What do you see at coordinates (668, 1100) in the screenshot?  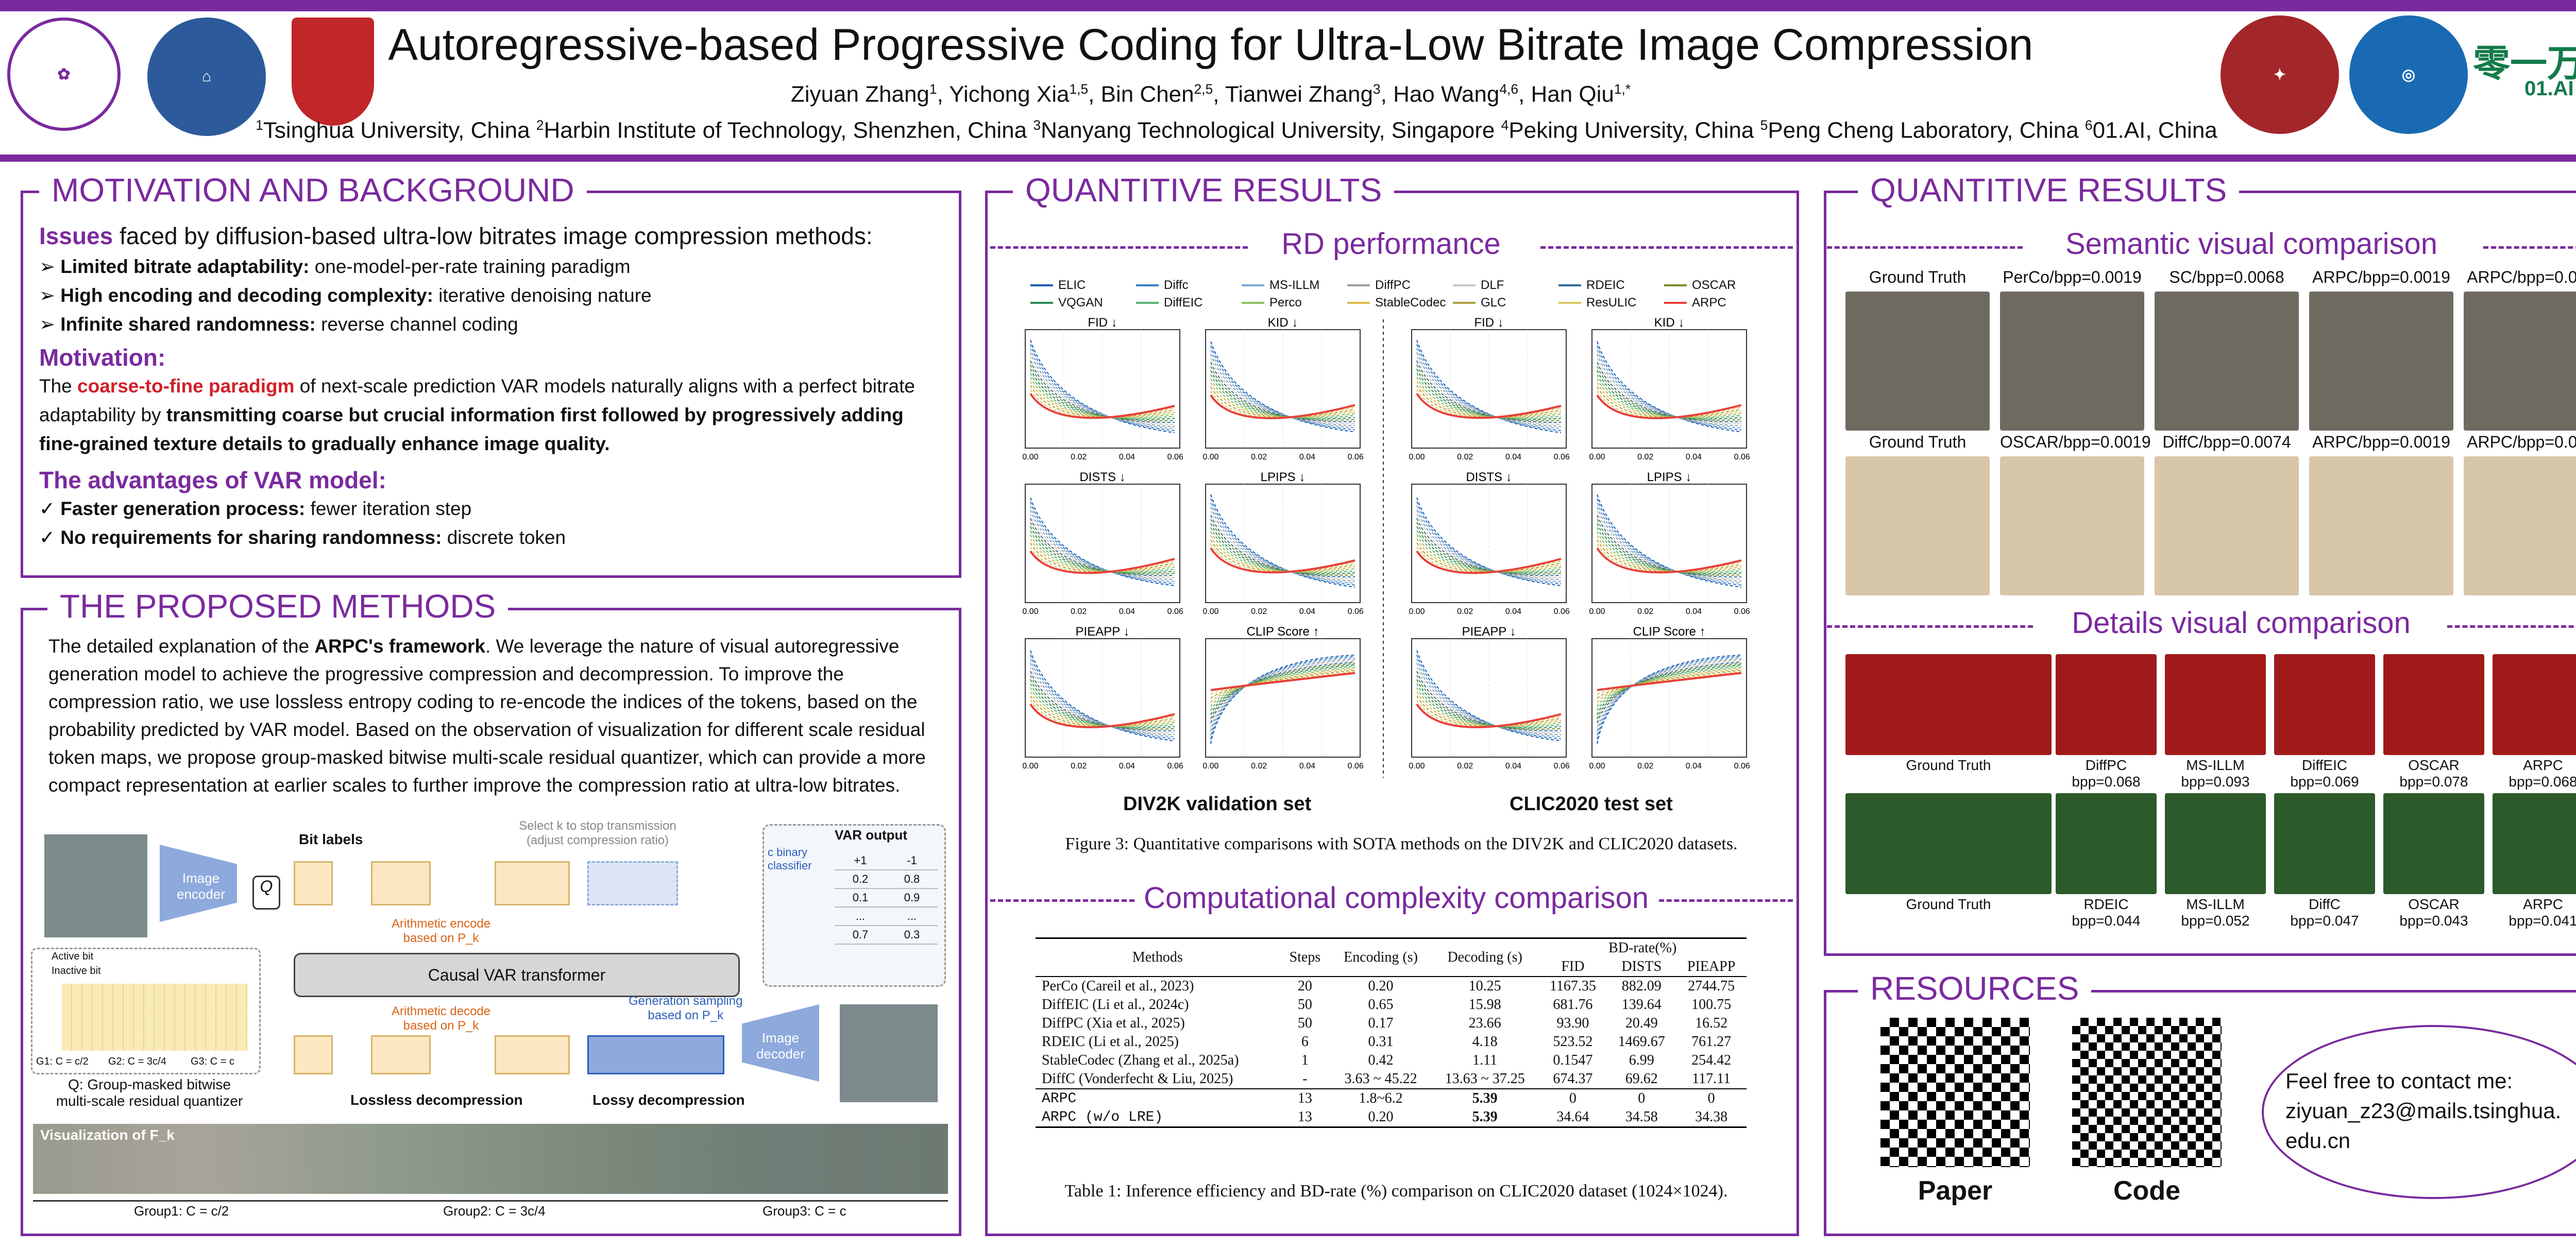 I see `lossy-label: Lossy decompression` at bounding box center [668, 1100].